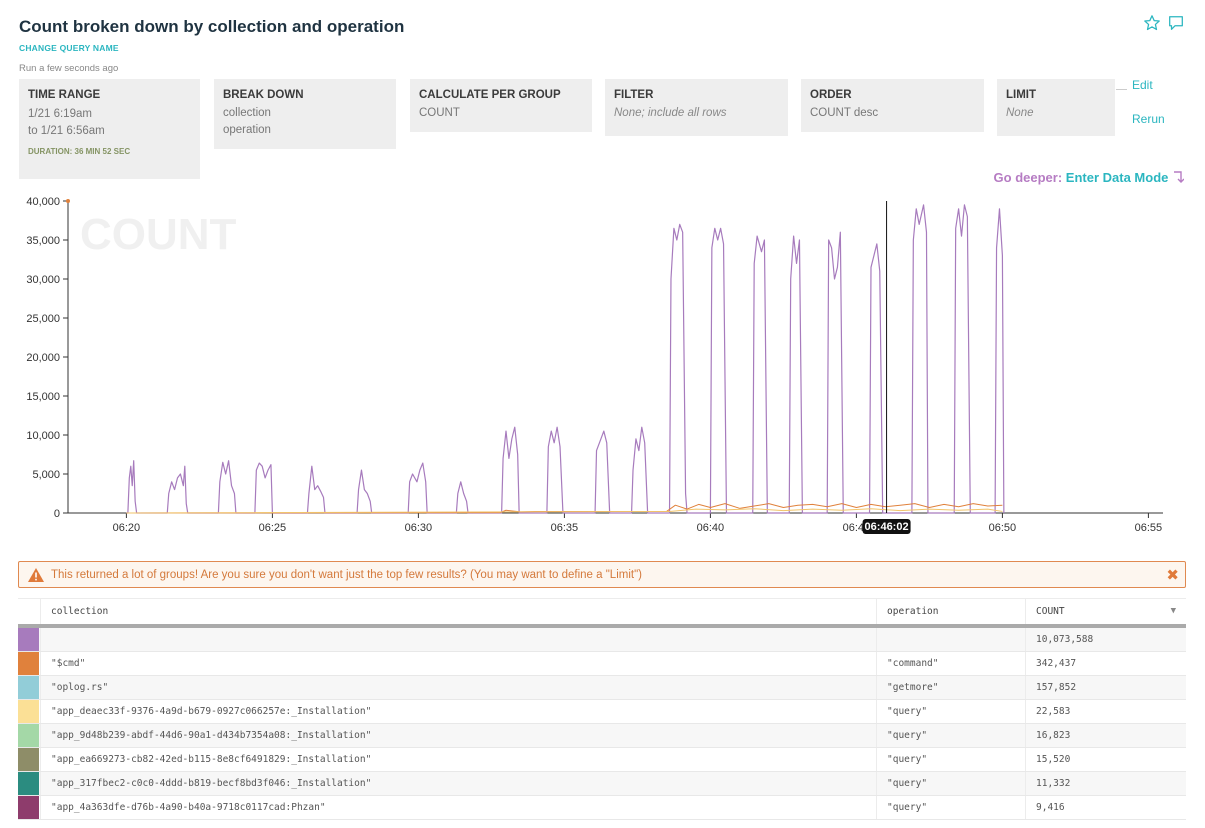 The width and height of the screenshot is (1205, 828). What do you see at coordinates (66, 131) in the screenshot?
I see `time-range-to: to 1/21 6:56am` at bounding box center [66, 131].